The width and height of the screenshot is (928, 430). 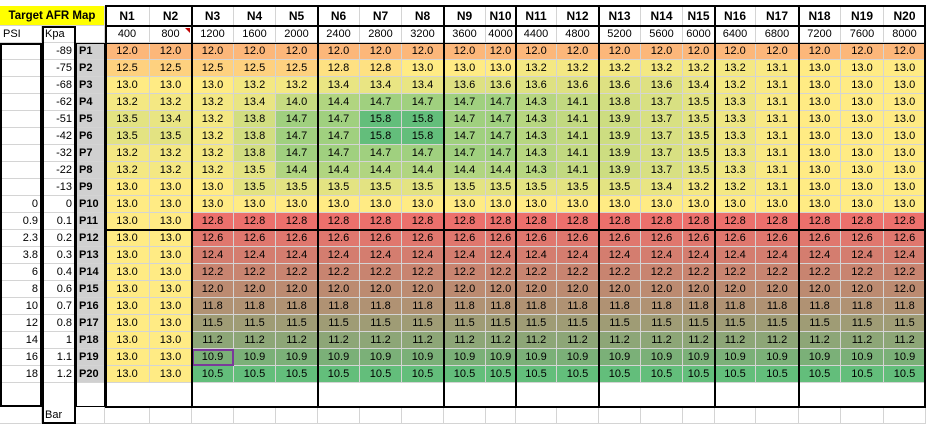 What do you see at coordinates (59, 323) in the screenshot?
I see `kpa-value: 0.8` at bounding box center [59, 323].